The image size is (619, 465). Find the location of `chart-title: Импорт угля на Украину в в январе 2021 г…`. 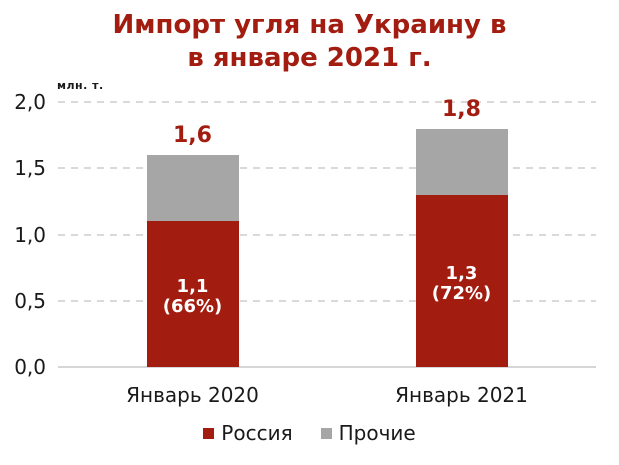

chart-title: Импорт угля на Украину в в январе 2021 г… is located at coordinates (309, 42).